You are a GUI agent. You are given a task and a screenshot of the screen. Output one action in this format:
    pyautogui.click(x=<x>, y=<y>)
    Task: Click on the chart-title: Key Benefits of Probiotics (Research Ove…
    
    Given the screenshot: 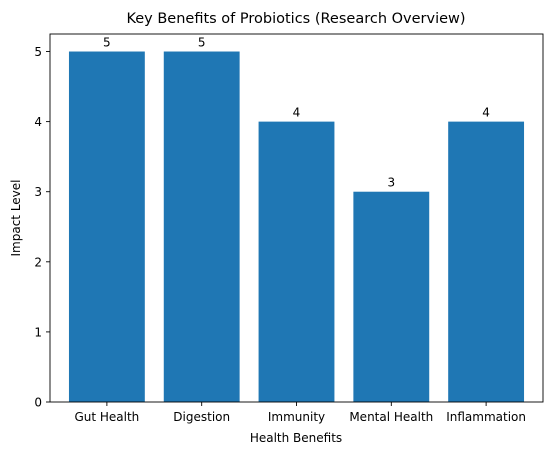 What is the action you would take?
    pyautogui.click(x=295, y=19)
    